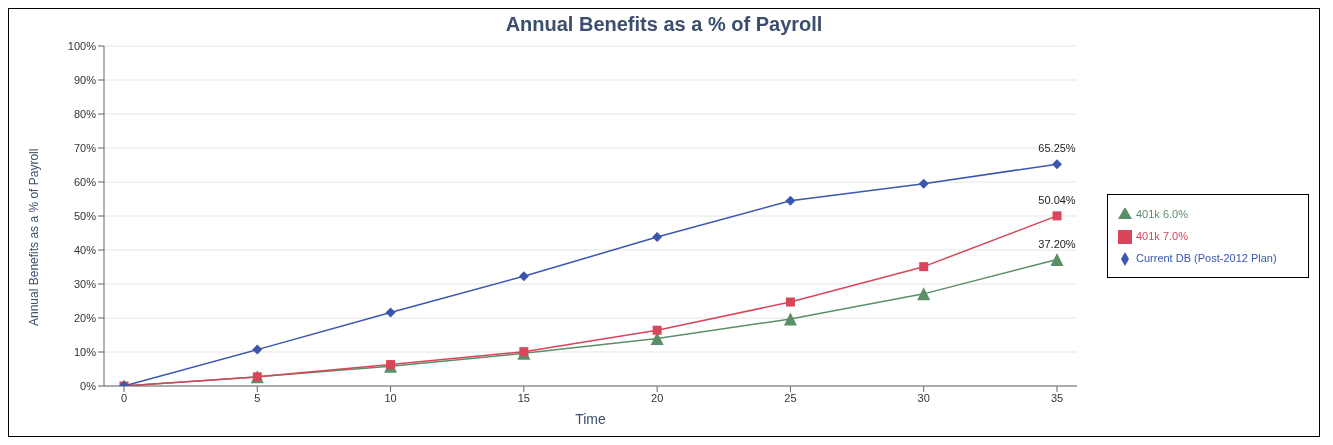 The image size is (1333, 445). What do you see at coordinates (85, 249) in the screenshot?
I see `y-tick-label: 40%` at bounding box center [85, 249].